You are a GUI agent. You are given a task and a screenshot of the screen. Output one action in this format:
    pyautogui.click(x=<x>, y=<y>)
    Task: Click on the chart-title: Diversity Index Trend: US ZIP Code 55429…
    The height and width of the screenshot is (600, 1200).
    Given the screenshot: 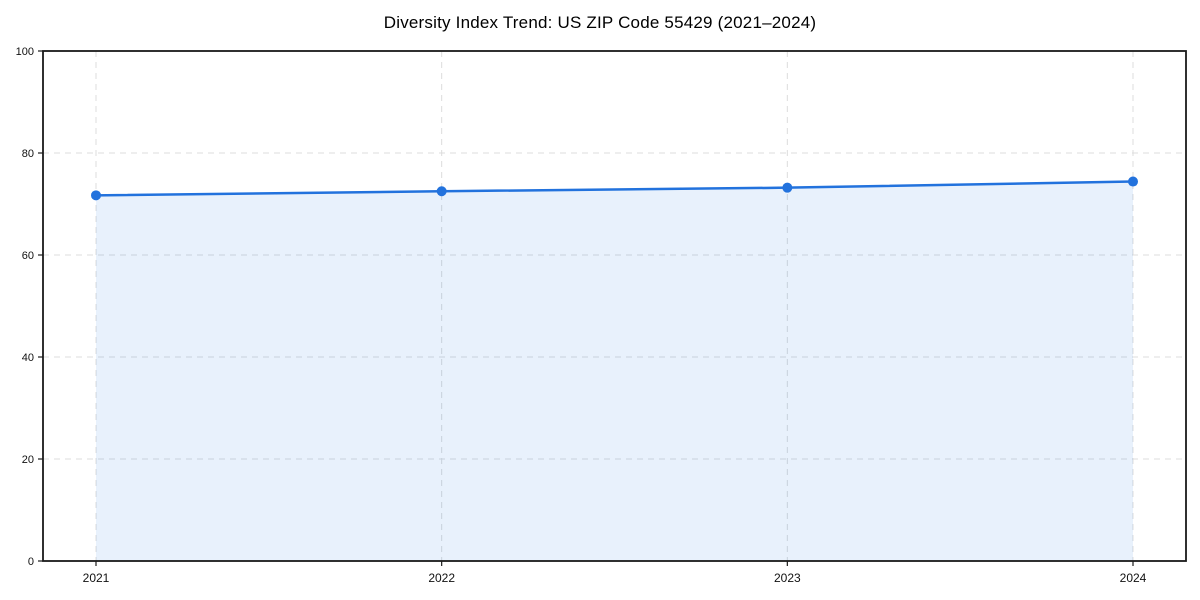 What is the action you would take?
    pyautogui.click(x=600, y=22)
    